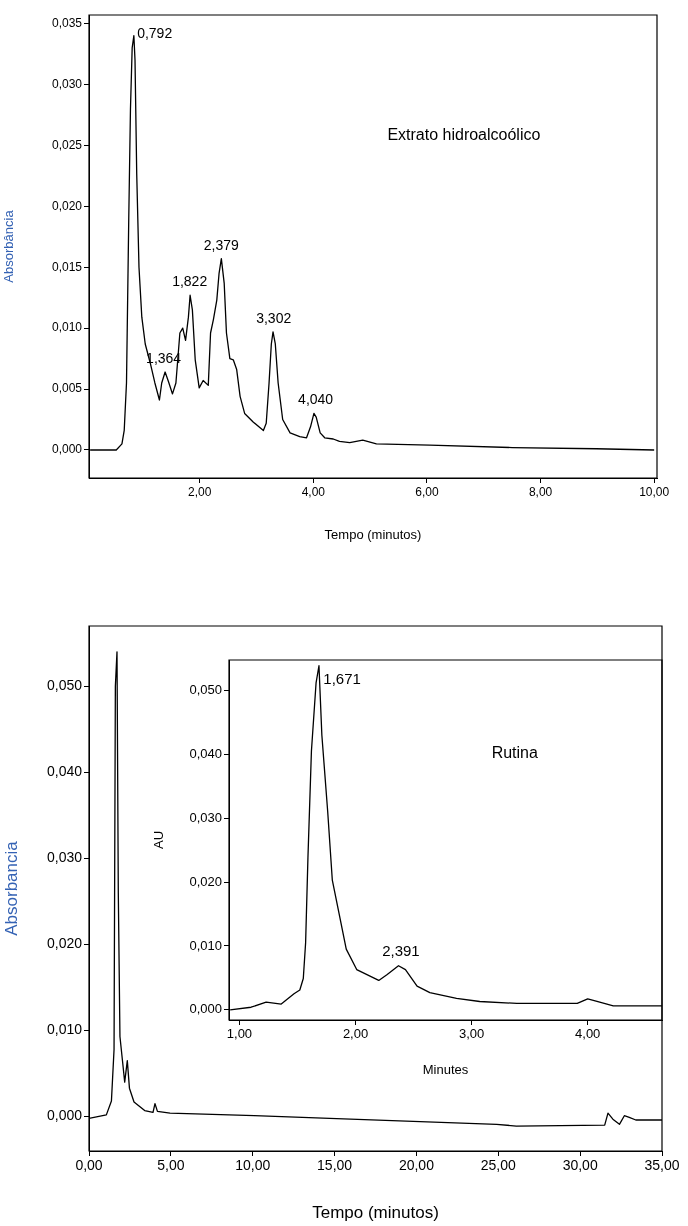  I want to click on y-axis-title: Absorbancia, so click(11, 888).